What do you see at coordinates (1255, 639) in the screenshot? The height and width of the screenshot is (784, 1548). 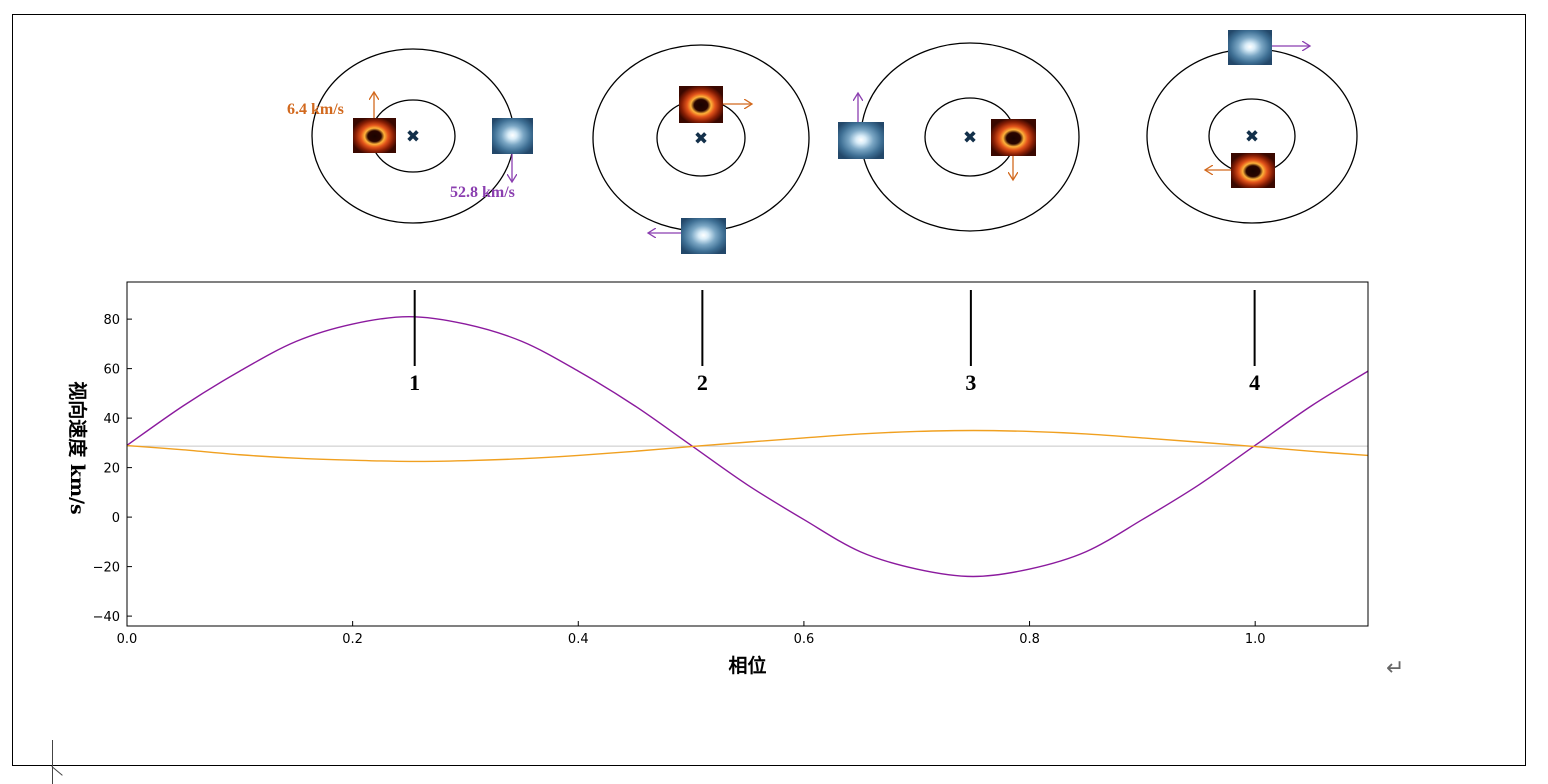 I see `x-tick-label: 1.0` at bounding box center [1255, 639].